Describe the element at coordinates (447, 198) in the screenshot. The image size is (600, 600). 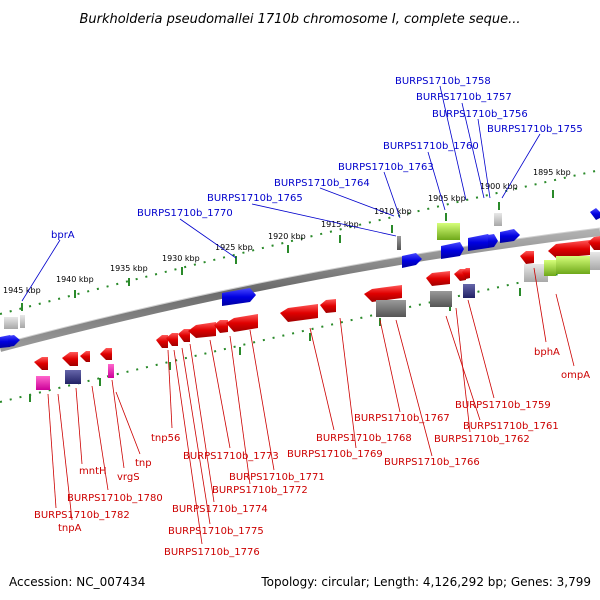
I see `kbp-label: 1905 kbp` at that location.